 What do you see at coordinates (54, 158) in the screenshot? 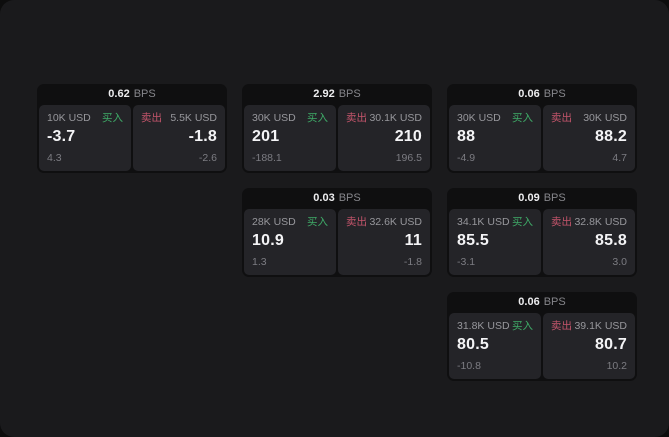
I see `buy-delta: 4.3` at bounding box center [54, 158].